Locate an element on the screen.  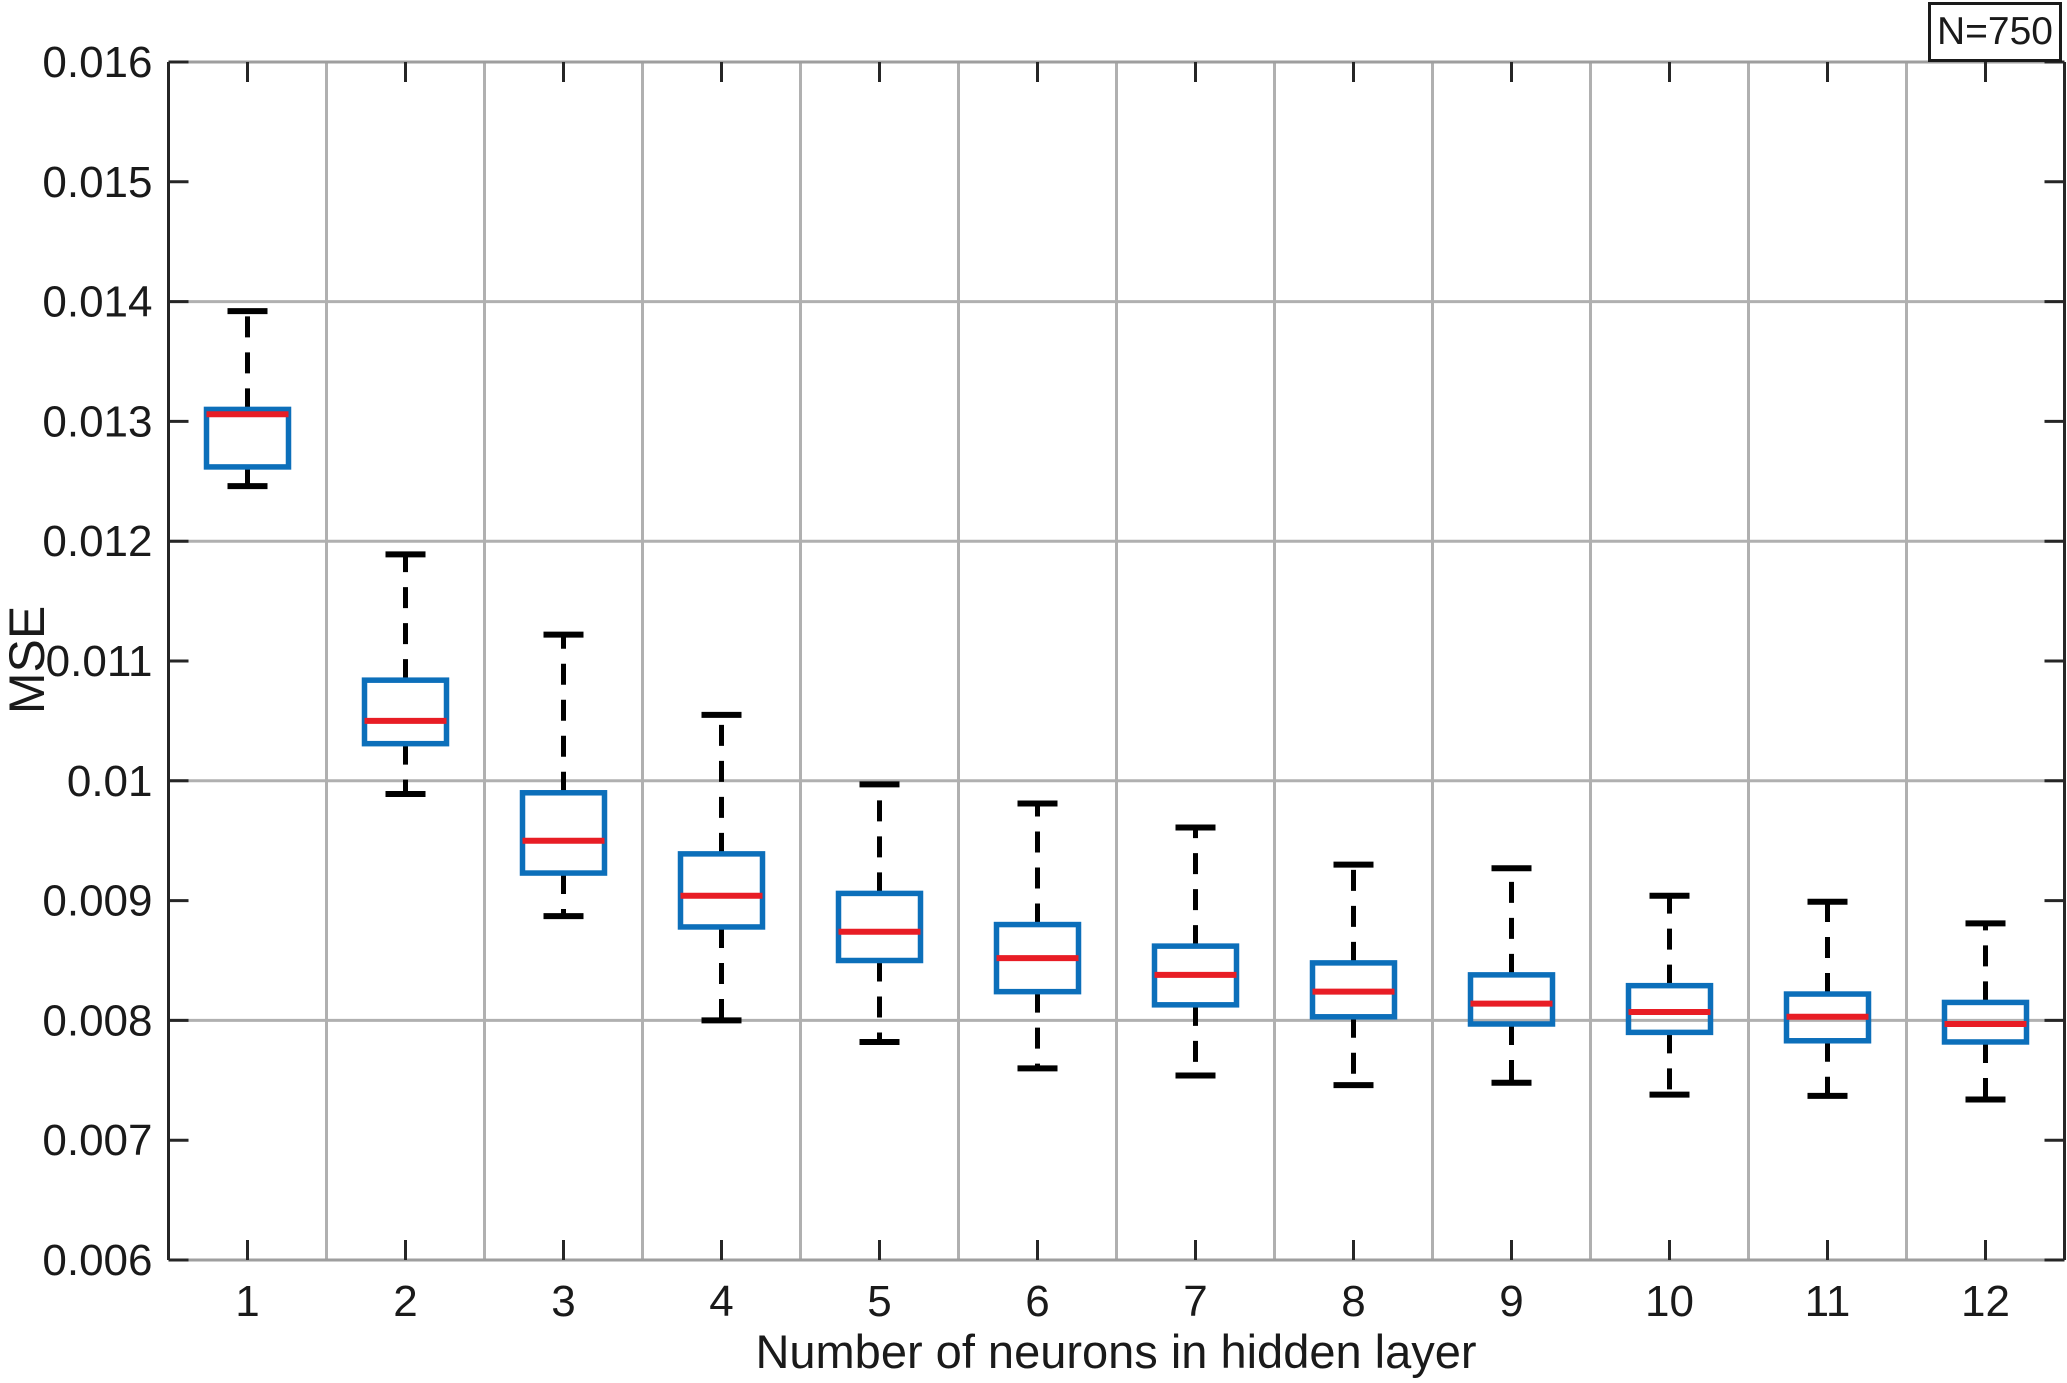
y-tick-label: 0.011 is located at coordinates (99, 661).